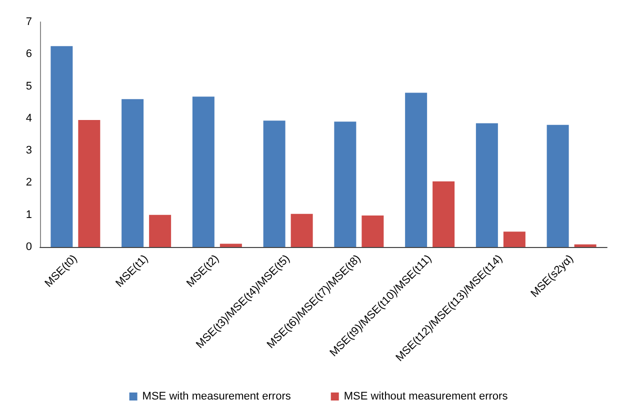 This screenshot has width=637, height=415. I want to click on y-tick-label: 4, so click(29, 118).